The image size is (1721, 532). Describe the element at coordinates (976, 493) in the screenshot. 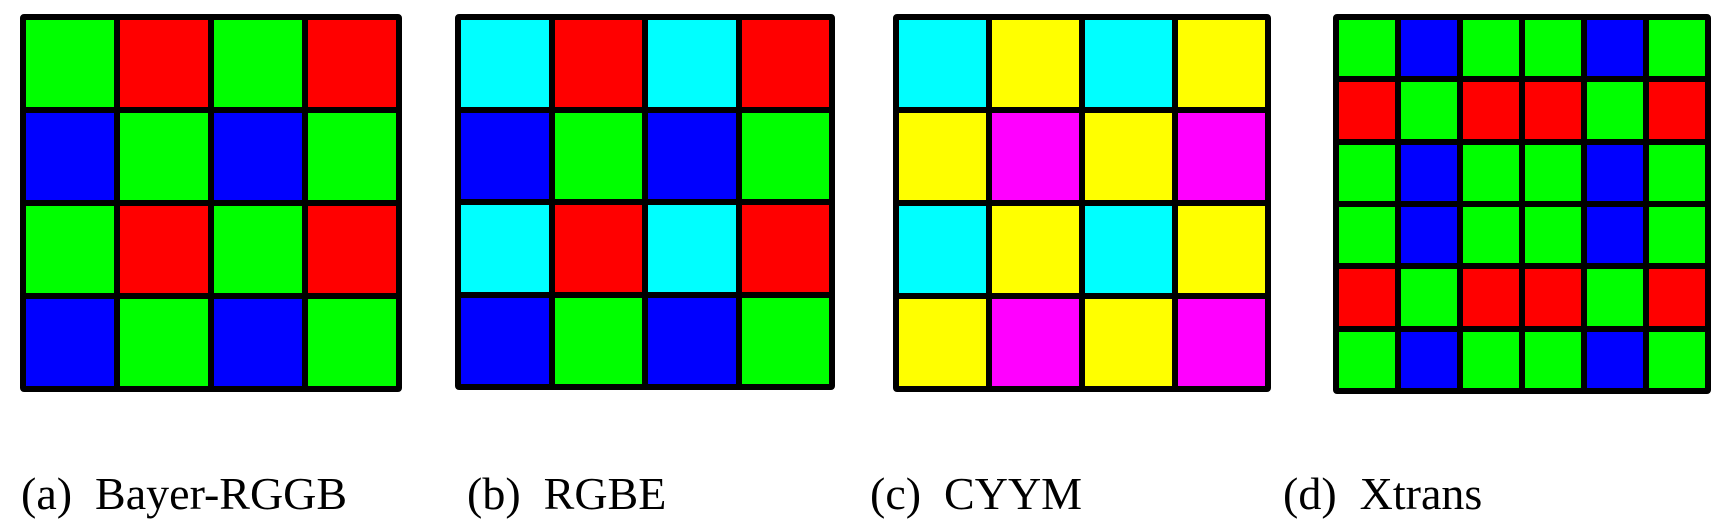

I see `caption-cyym: (c) CYYM` at that location.